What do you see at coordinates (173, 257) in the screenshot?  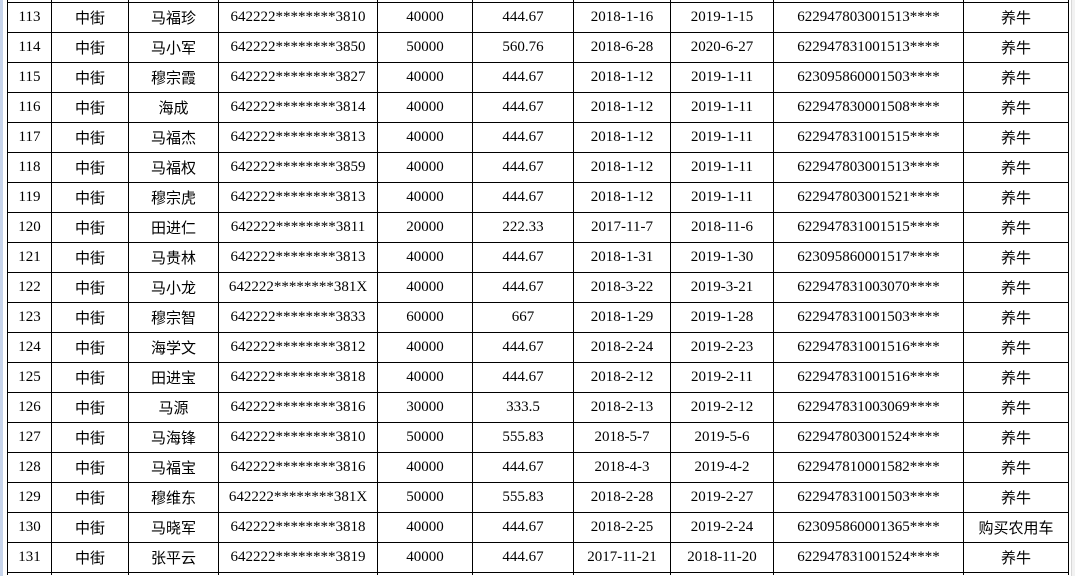 I see `name-cell: 马贵林` at bounding box center [173, 257].